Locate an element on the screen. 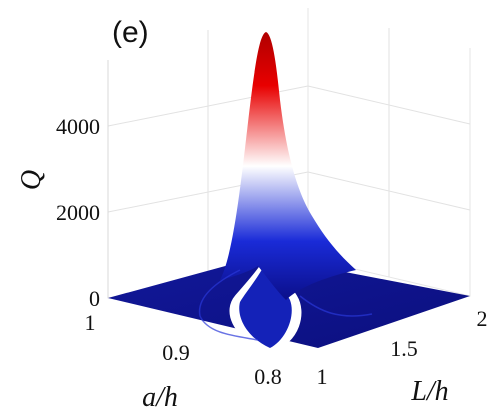 This screenshot has height=417, width=498. x-axis-label: a/h is located at coordinates (160, 397).